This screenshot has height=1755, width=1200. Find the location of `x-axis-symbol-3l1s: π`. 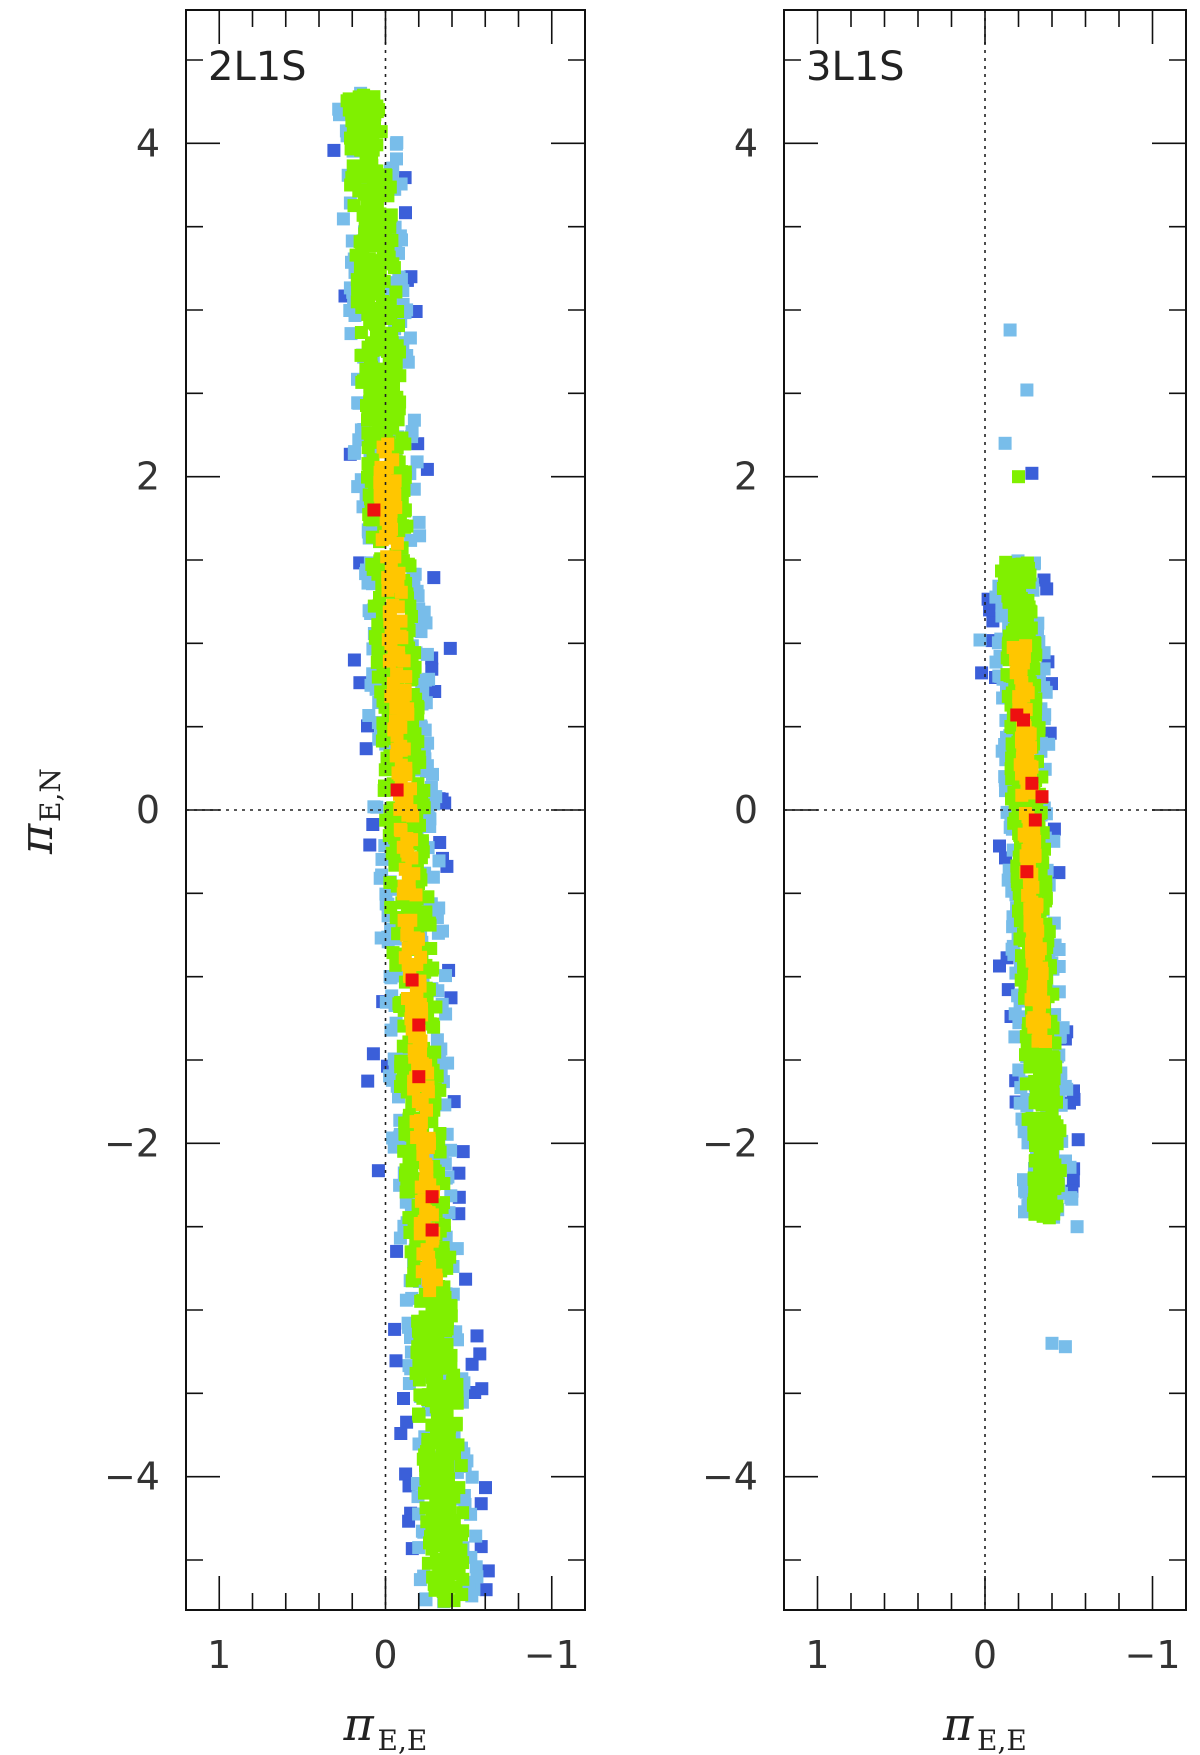

x-axis-symbol-3l1s: π is located at coordinates (958, 1724).